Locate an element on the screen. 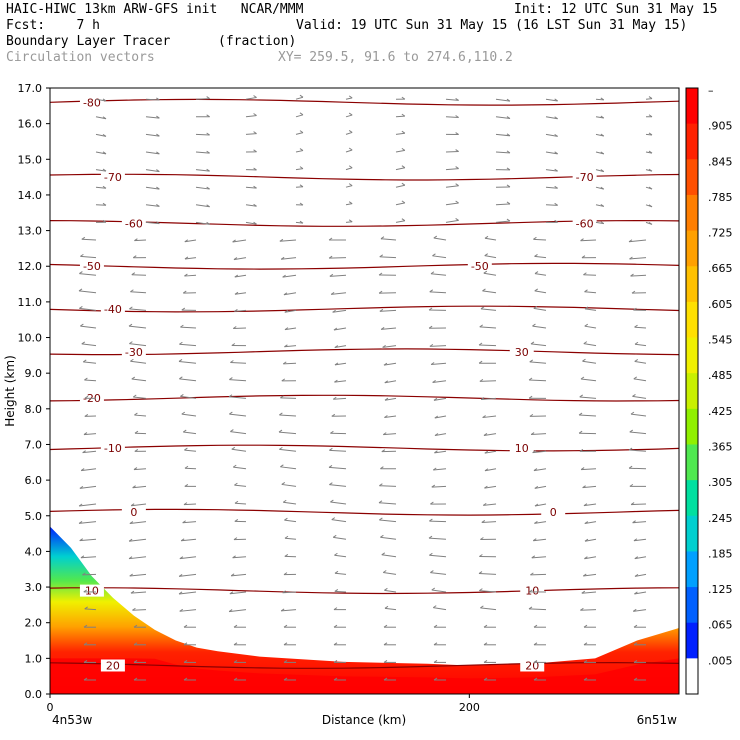 This screenshot has height=740, width=740. y-tick-label: 12.0 is located at coordinates (30, 266).